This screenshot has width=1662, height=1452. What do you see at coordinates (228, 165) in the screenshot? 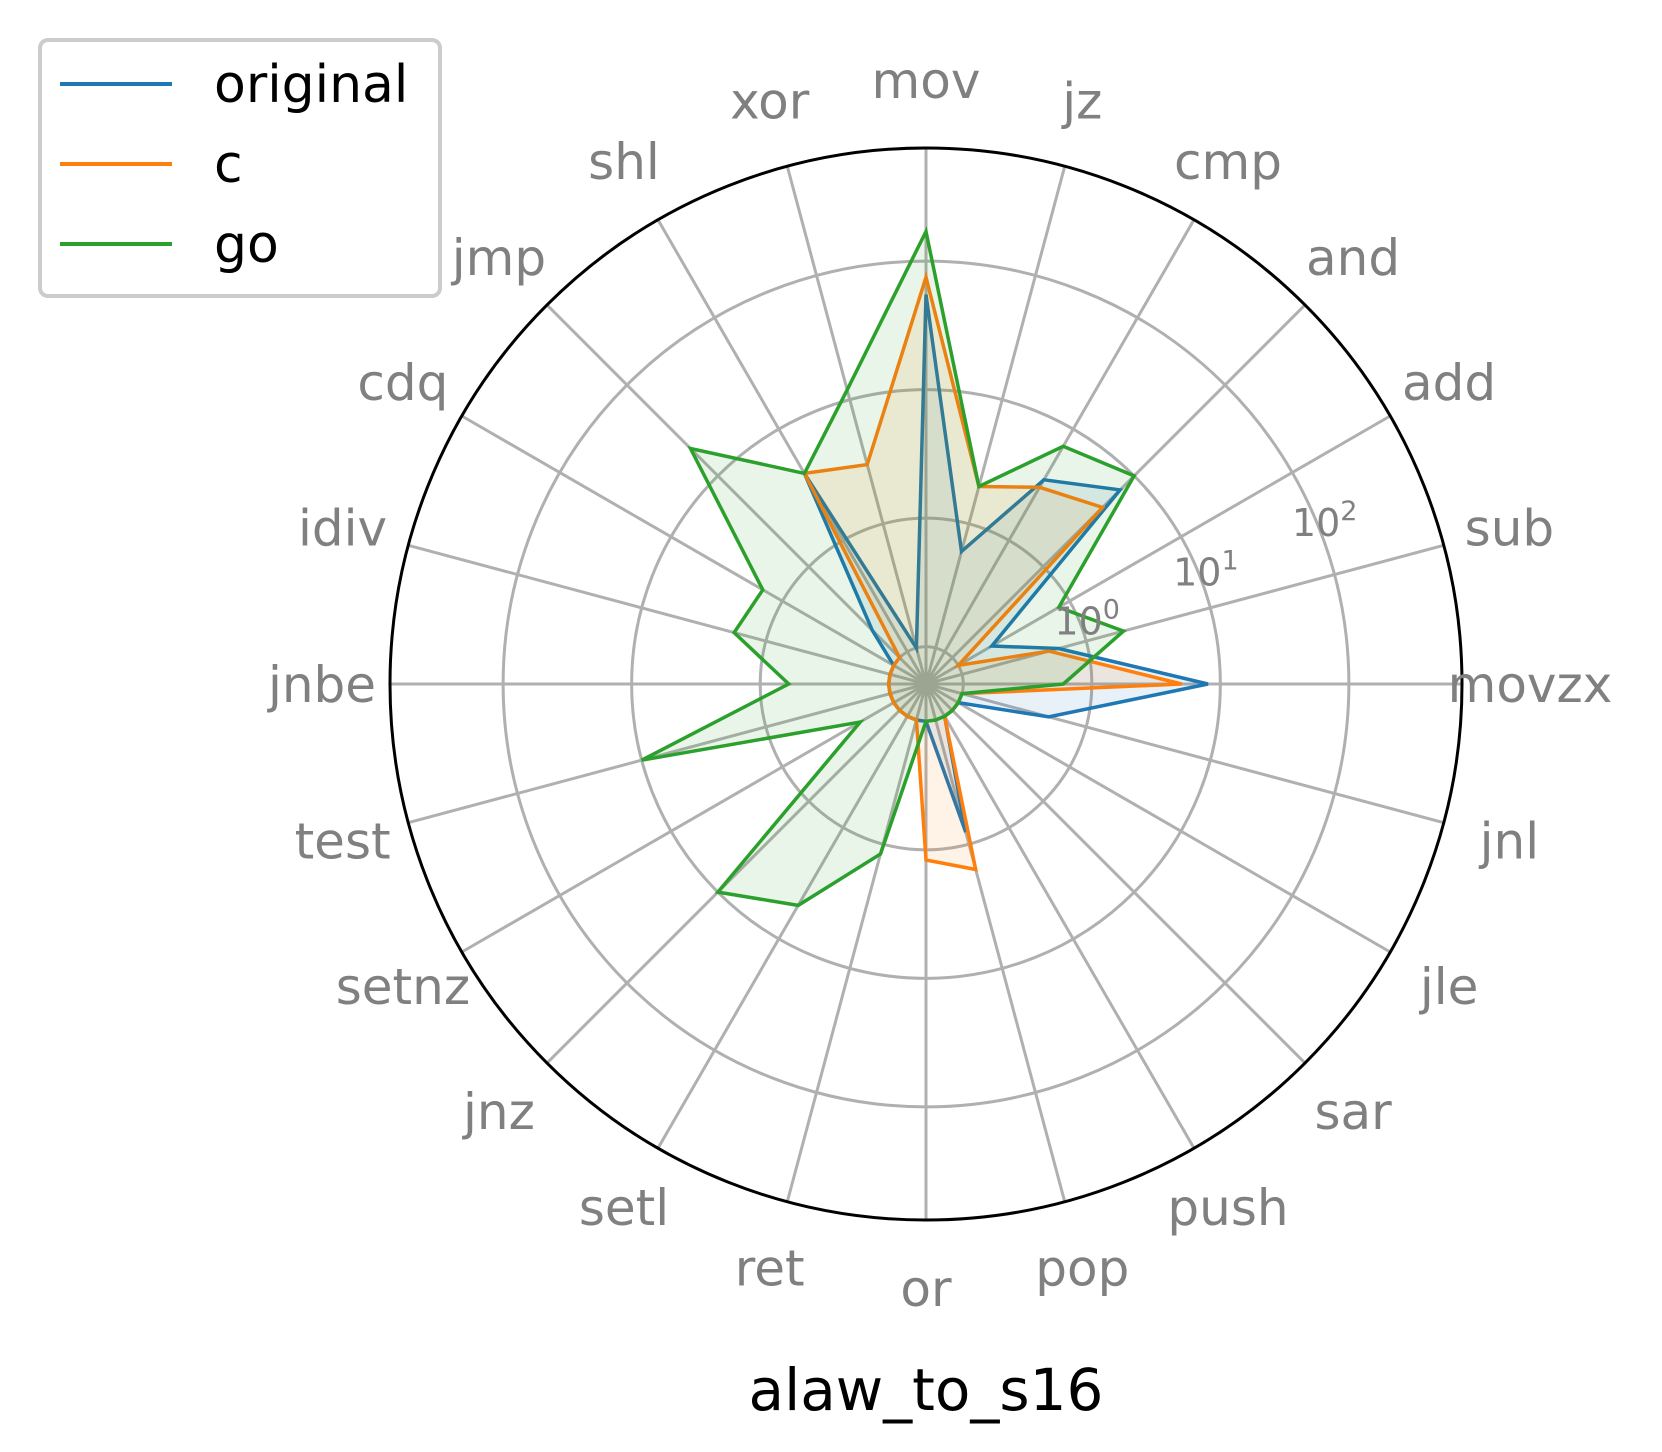
I see `legend-label-c: c` at bounding box center [228, 165].